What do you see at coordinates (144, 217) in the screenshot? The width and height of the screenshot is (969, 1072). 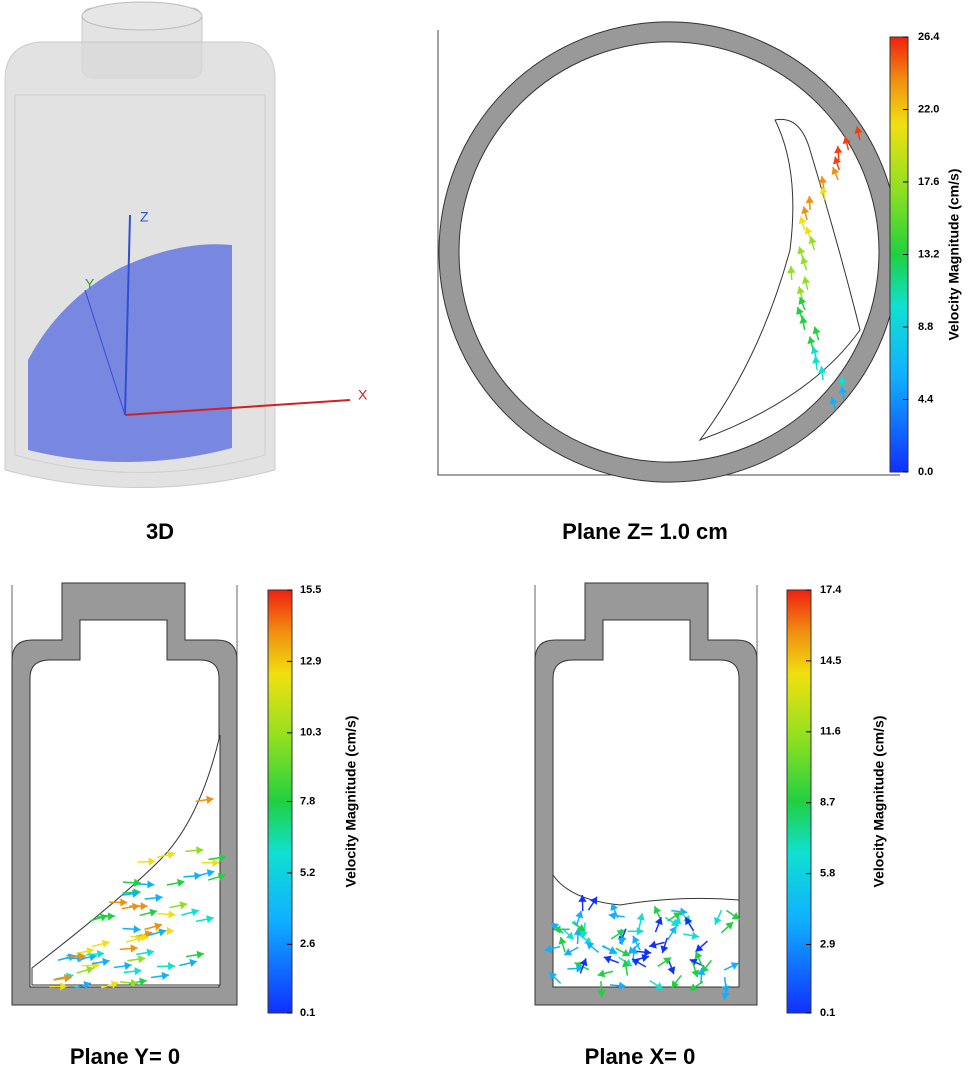 I see `axis-label: Z` at bounding box center [144, 217].